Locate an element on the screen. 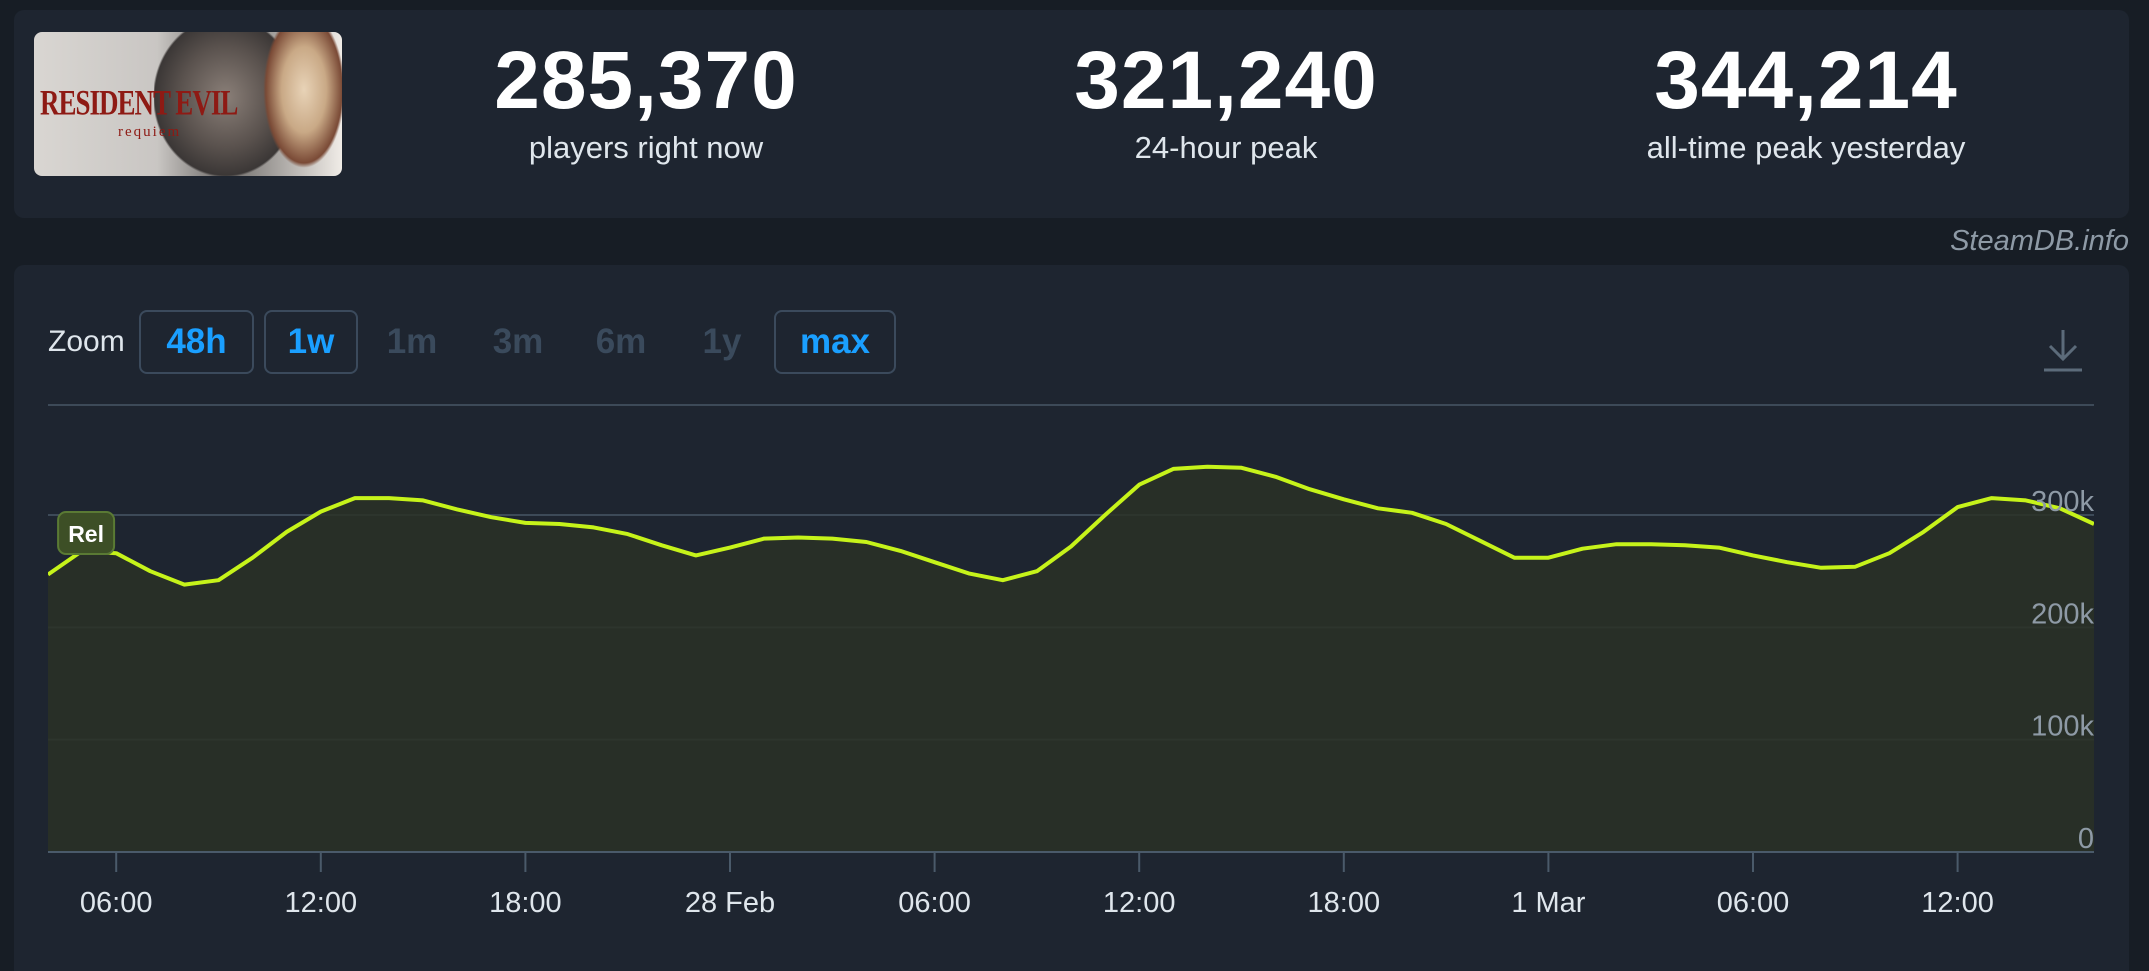 This screenshot has height=971, width=2149. series-line-players is located at coordinates (1071, 525).